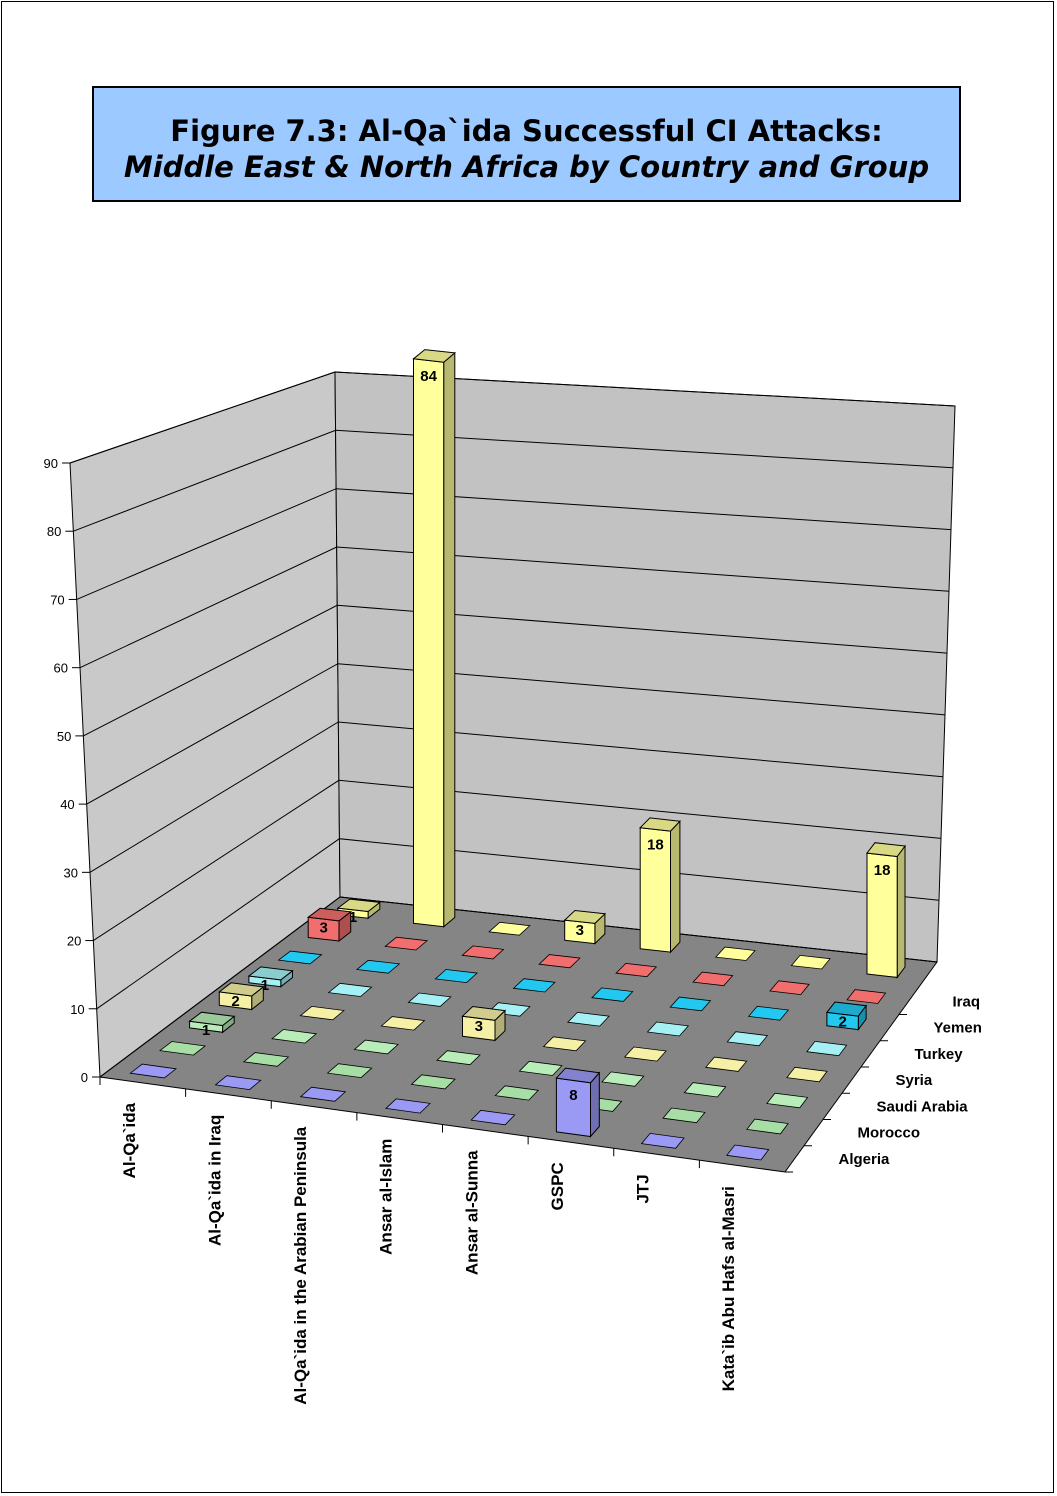  I want to click on bar-front, so click(429, 643).